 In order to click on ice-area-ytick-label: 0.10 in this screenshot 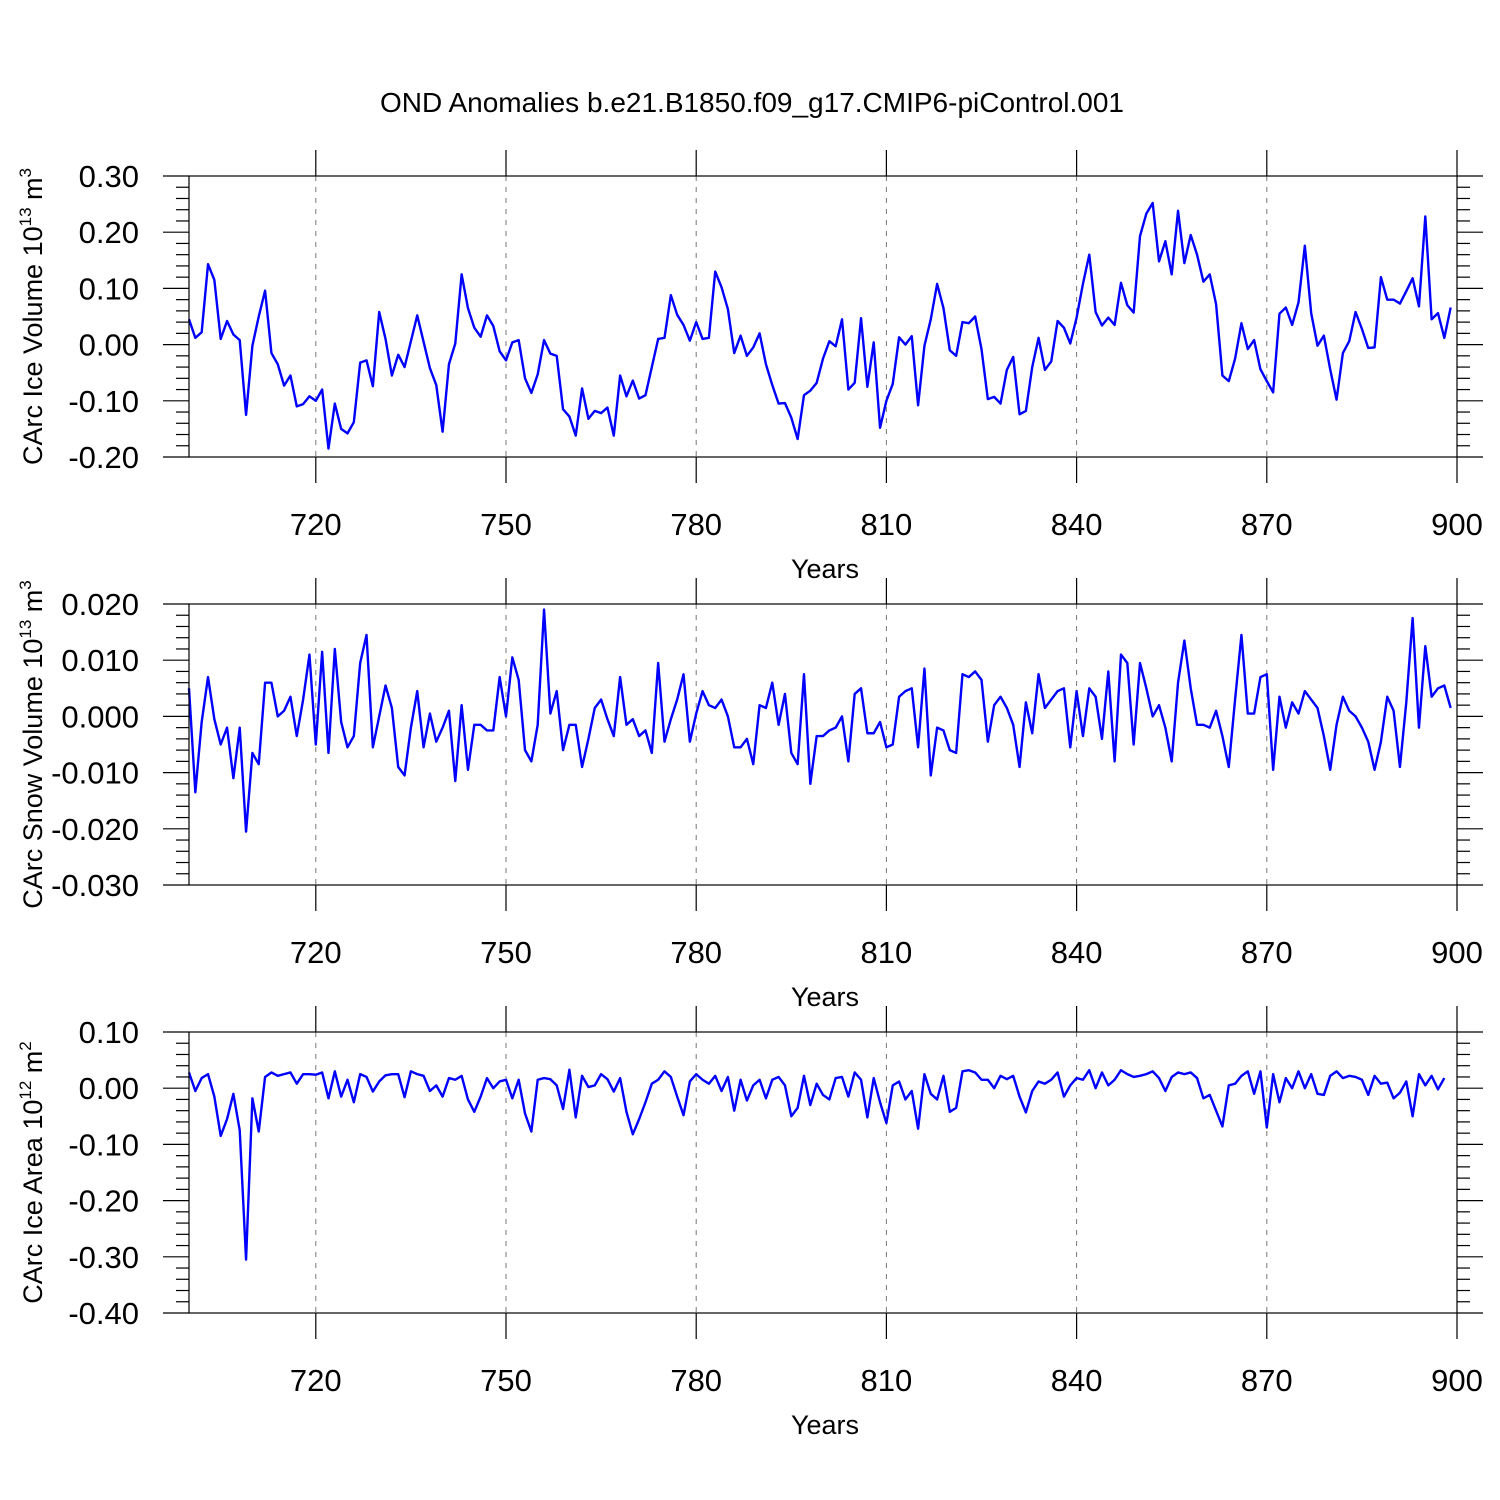, I will do `click(109, 1032)`.